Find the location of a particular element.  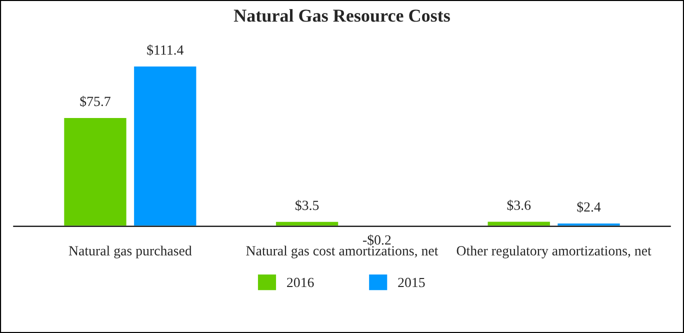

data-label: $2.4 is located at coordinates (589, 207).